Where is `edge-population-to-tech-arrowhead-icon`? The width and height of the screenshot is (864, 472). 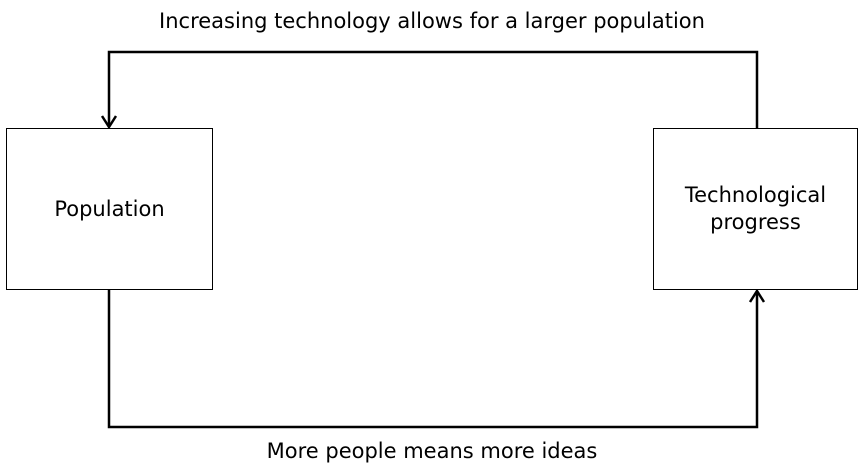 edge-population-to-tech-arrowhead-icon is located at coordinates (757, 295).